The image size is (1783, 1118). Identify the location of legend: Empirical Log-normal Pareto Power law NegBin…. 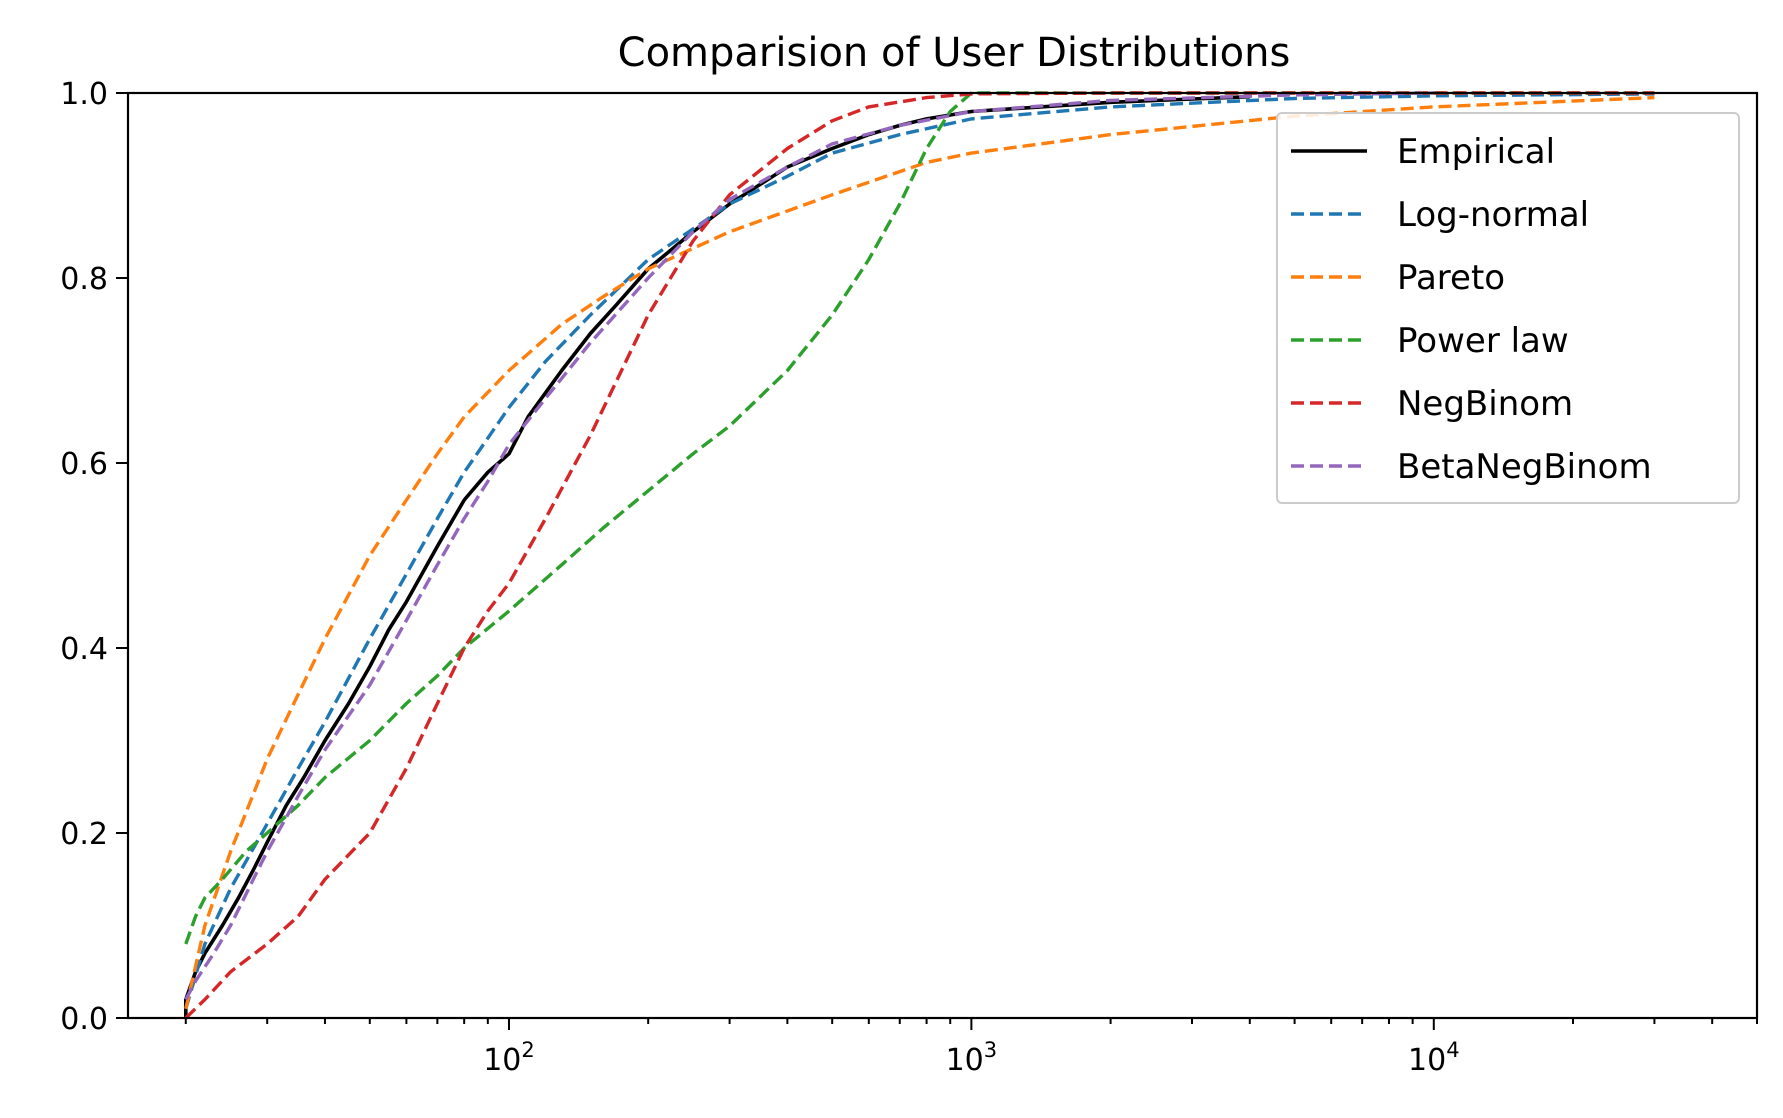
(1508, 308).